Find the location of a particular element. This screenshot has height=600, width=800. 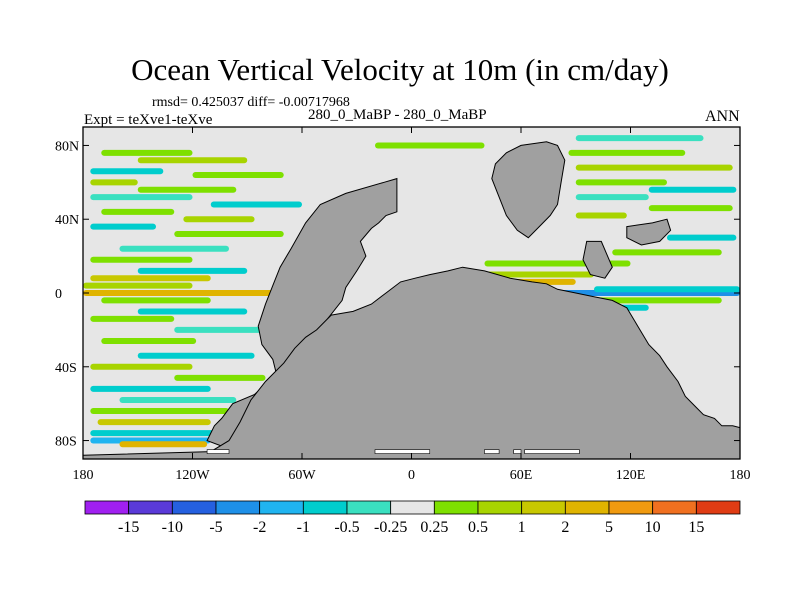

land-eurasia-island-a is located at coordinates (649, 232).